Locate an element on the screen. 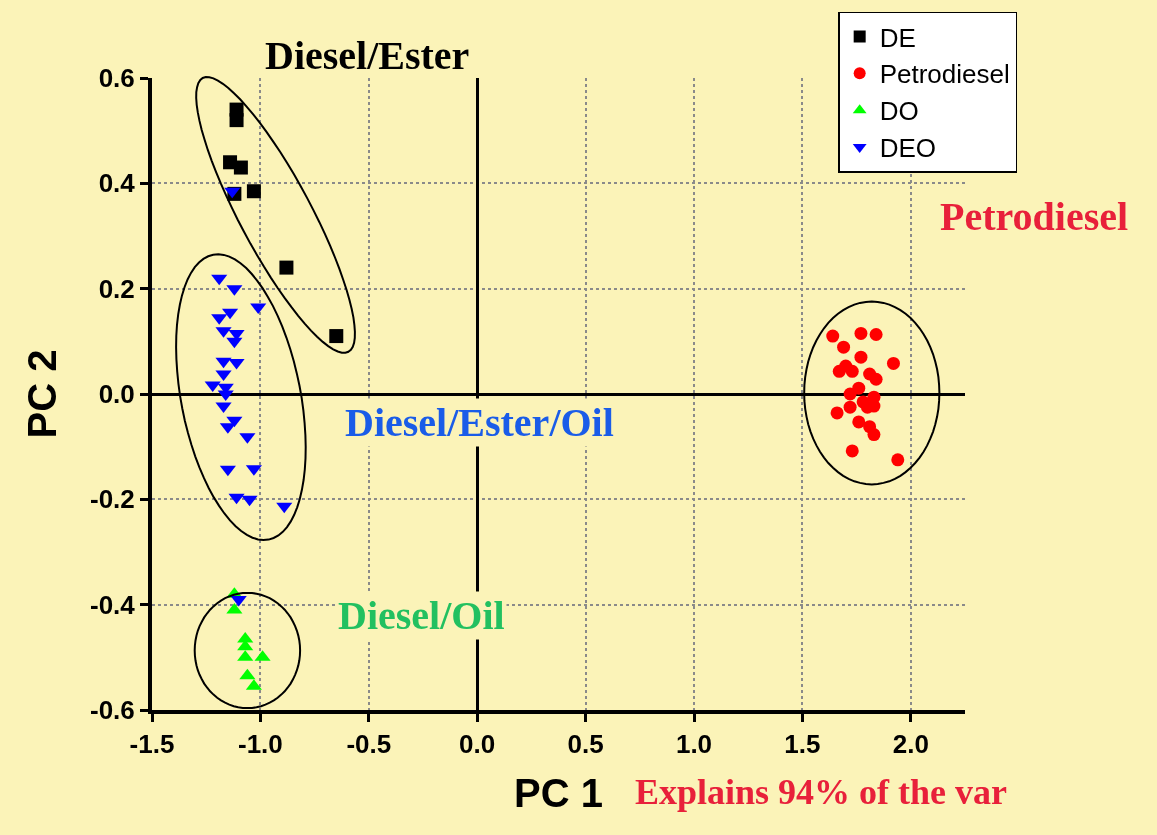 This screenshot has height=835, width=1157. legend-label: Petrodiesel is located at coordinates (944, 74).